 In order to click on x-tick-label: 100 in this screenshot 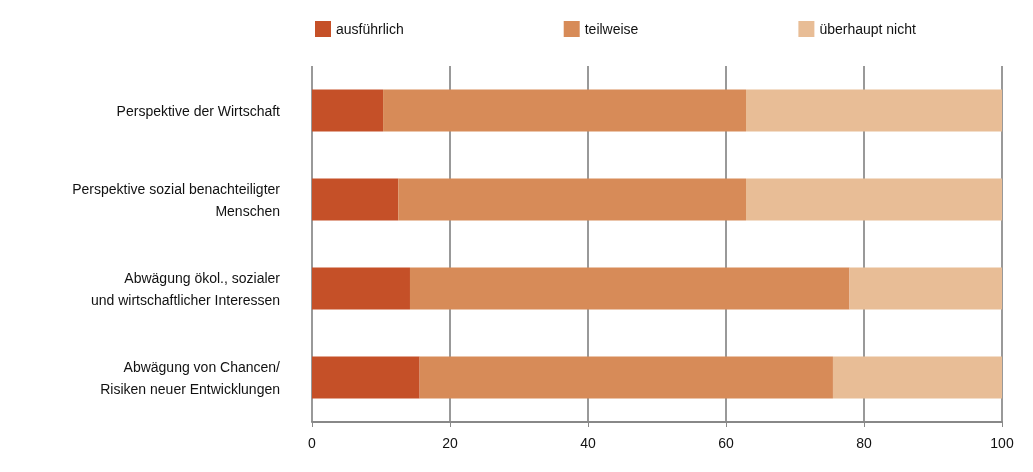, I will do `click(1002, 443)`.